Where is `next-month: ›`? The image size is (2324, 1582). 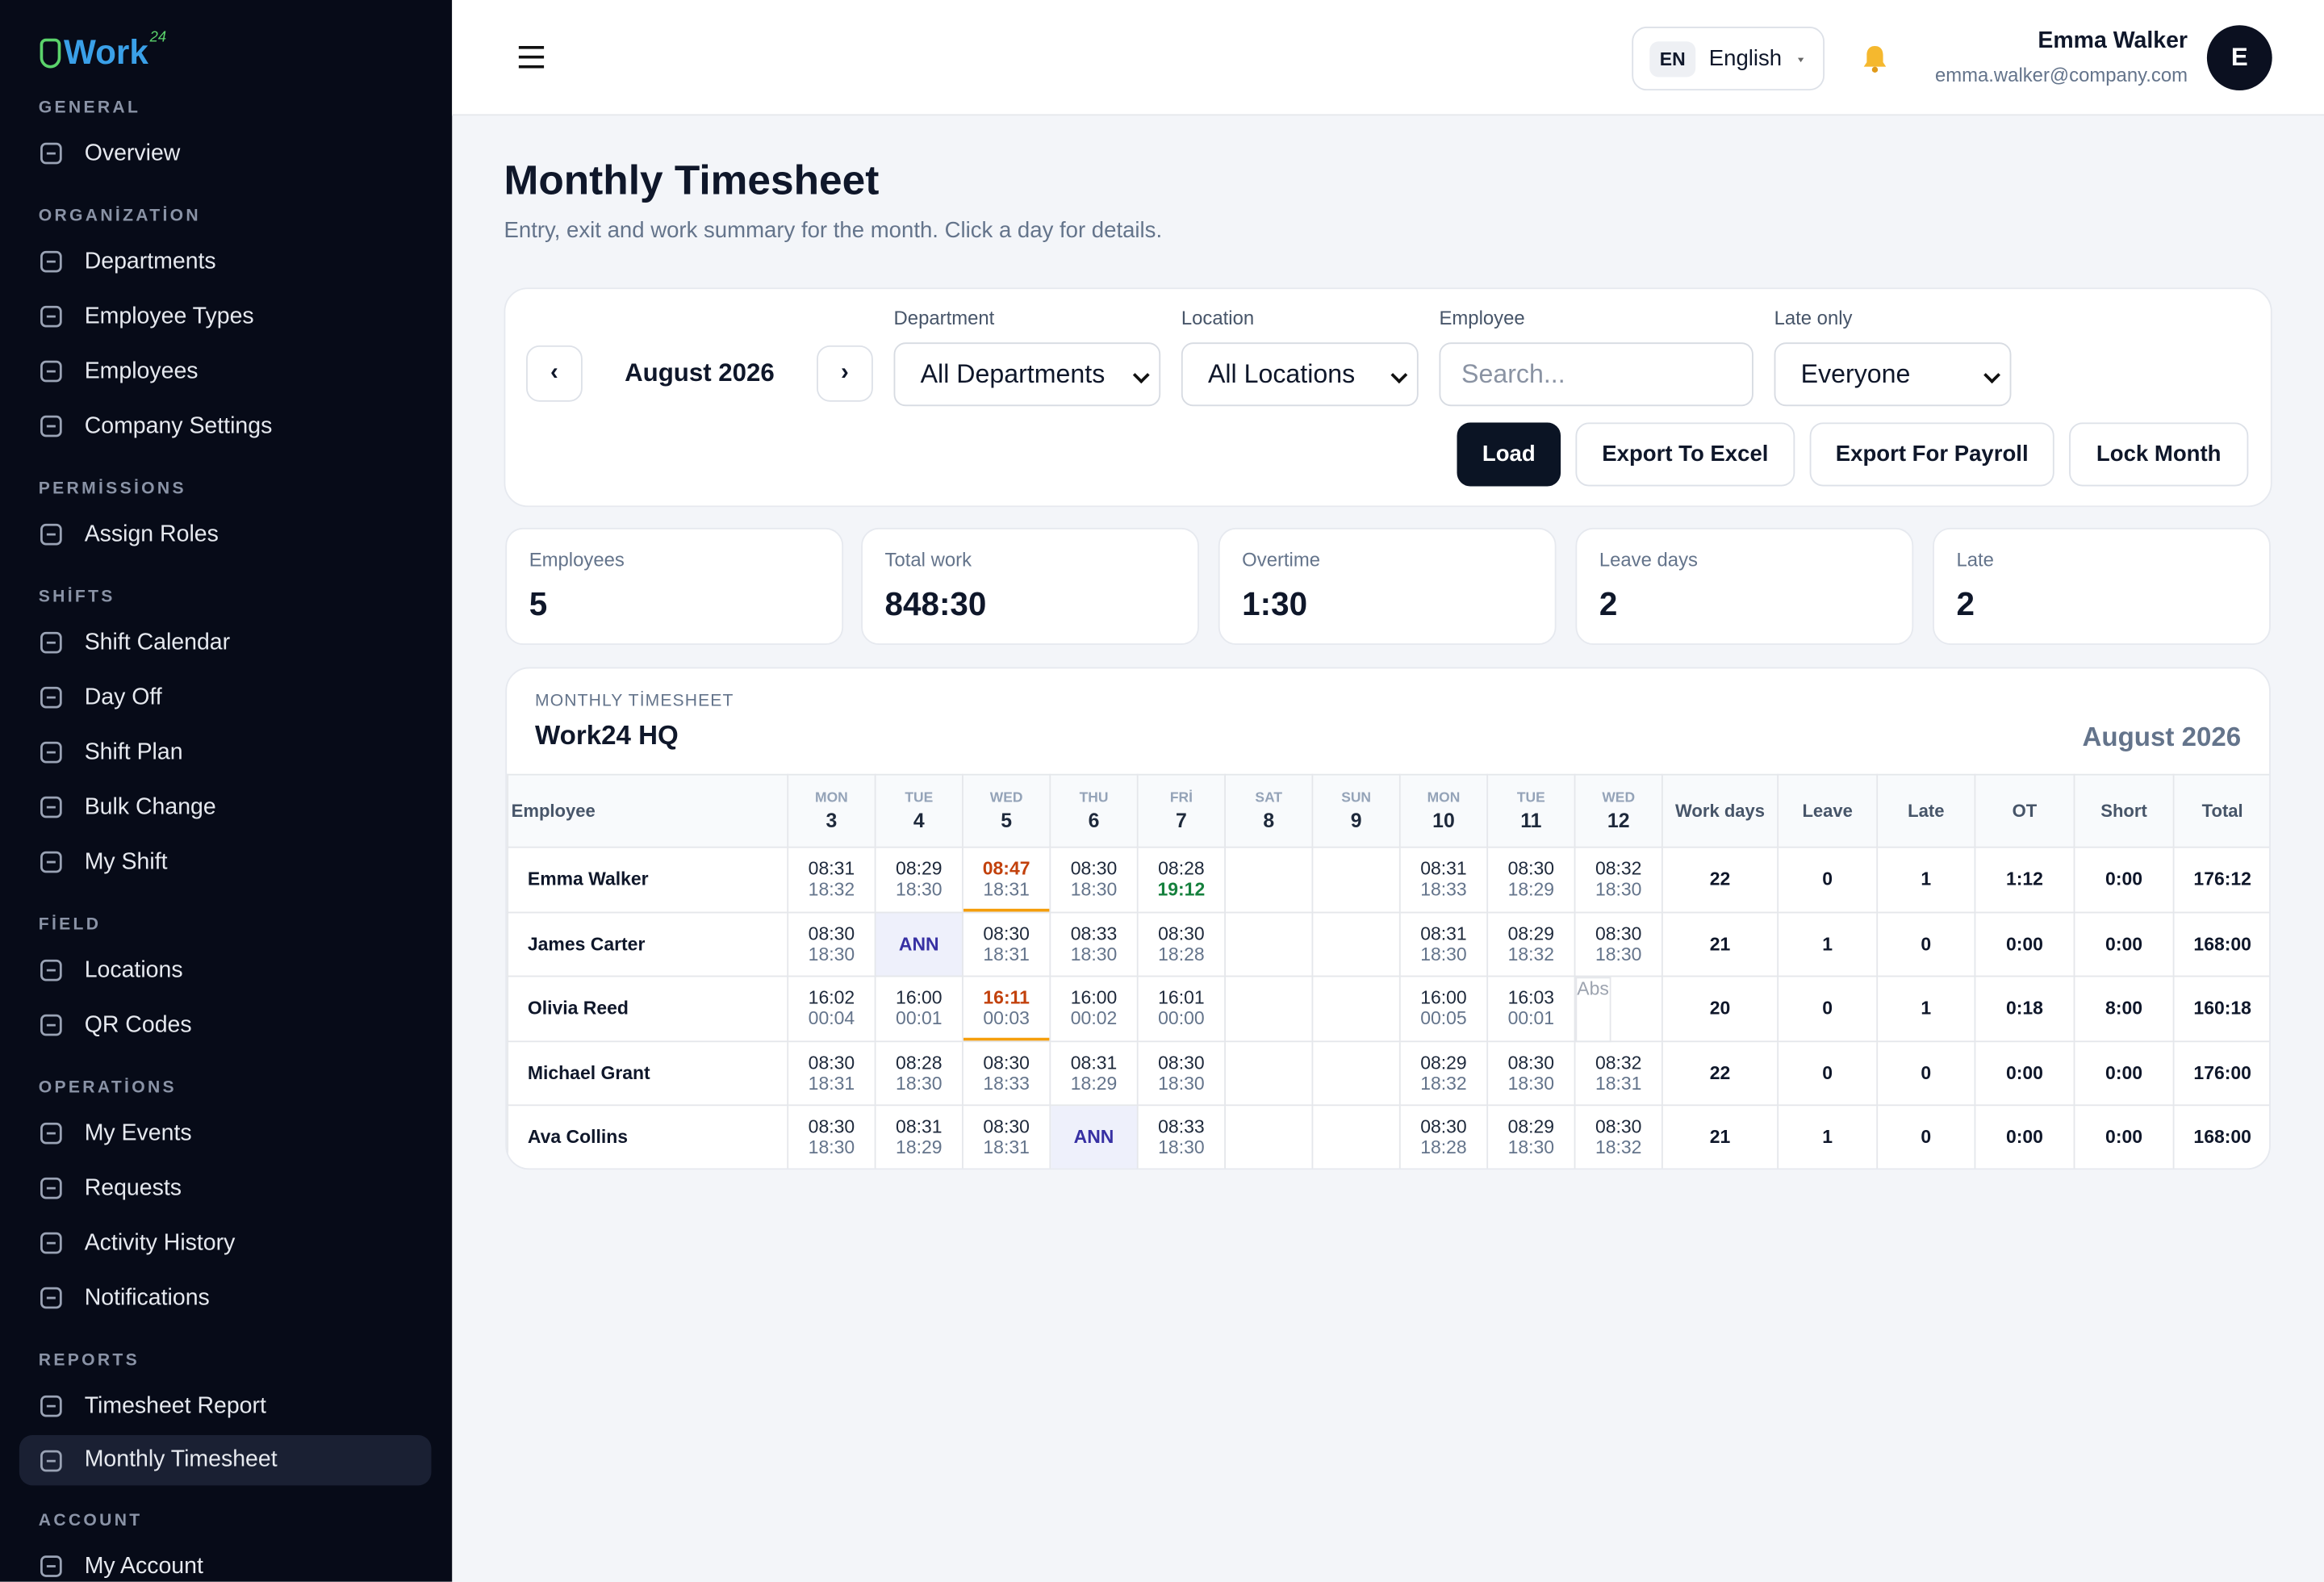 next-month: › is located at coordinates (845, 373).